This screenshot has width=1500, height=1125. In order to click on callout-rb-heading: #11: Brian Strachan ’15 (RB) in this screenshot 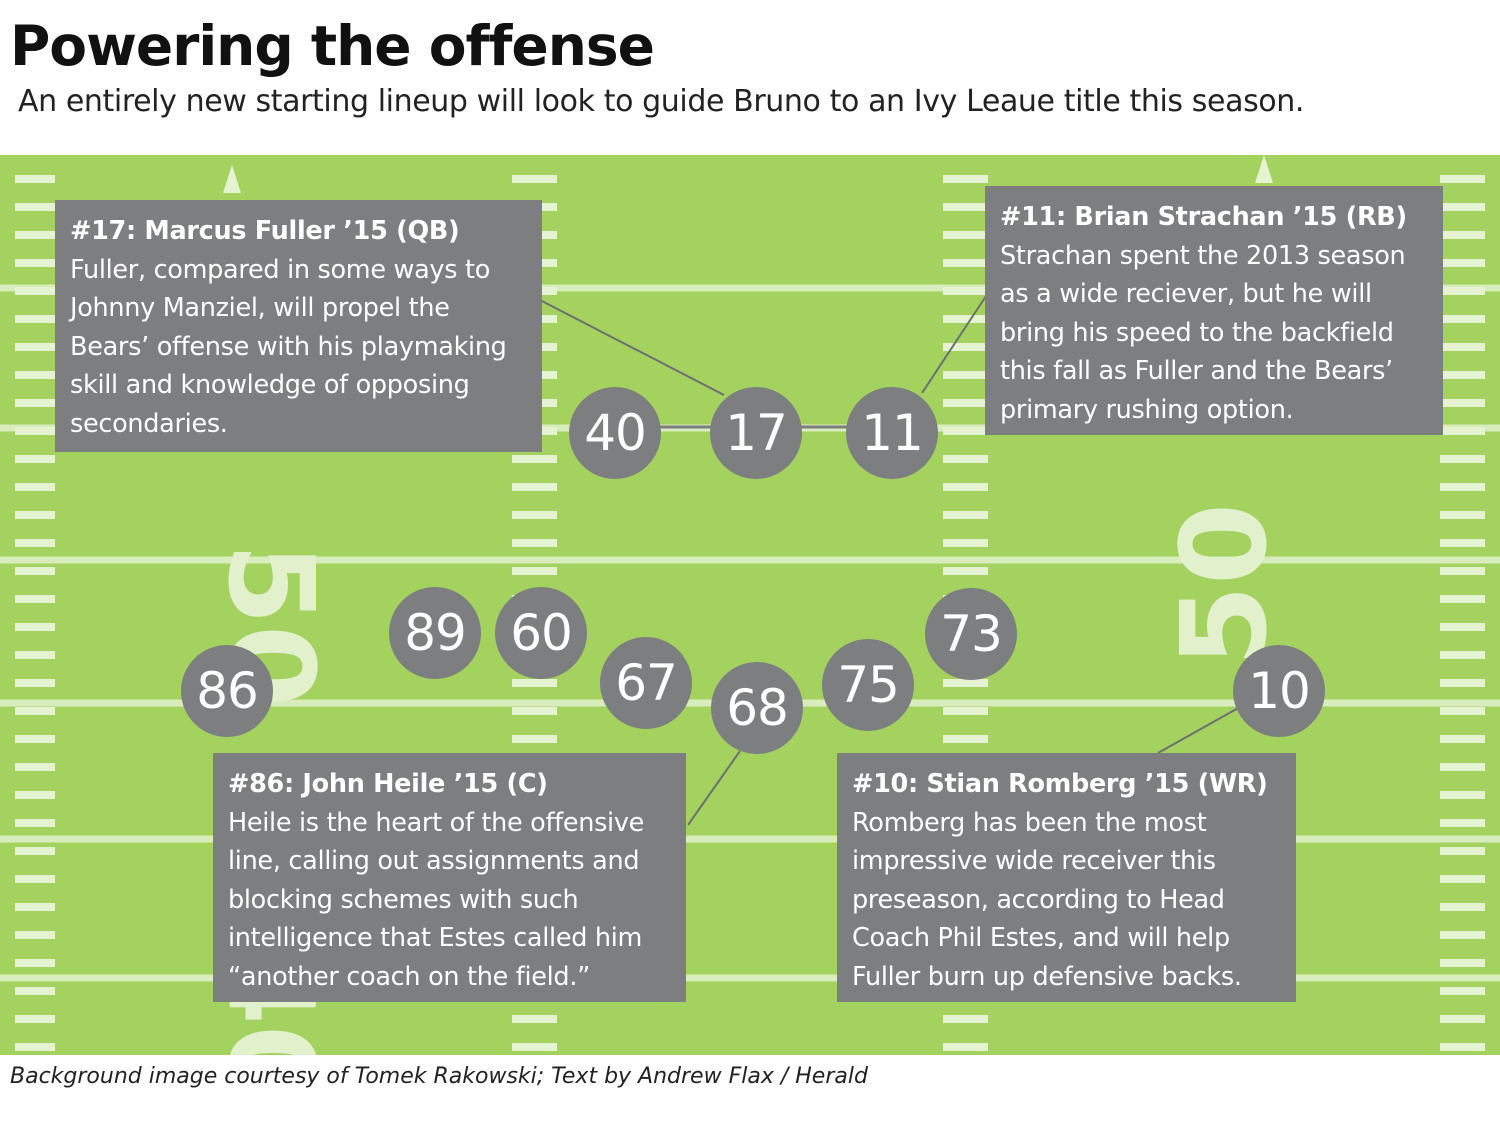, I will do `click(1203, 217)`.